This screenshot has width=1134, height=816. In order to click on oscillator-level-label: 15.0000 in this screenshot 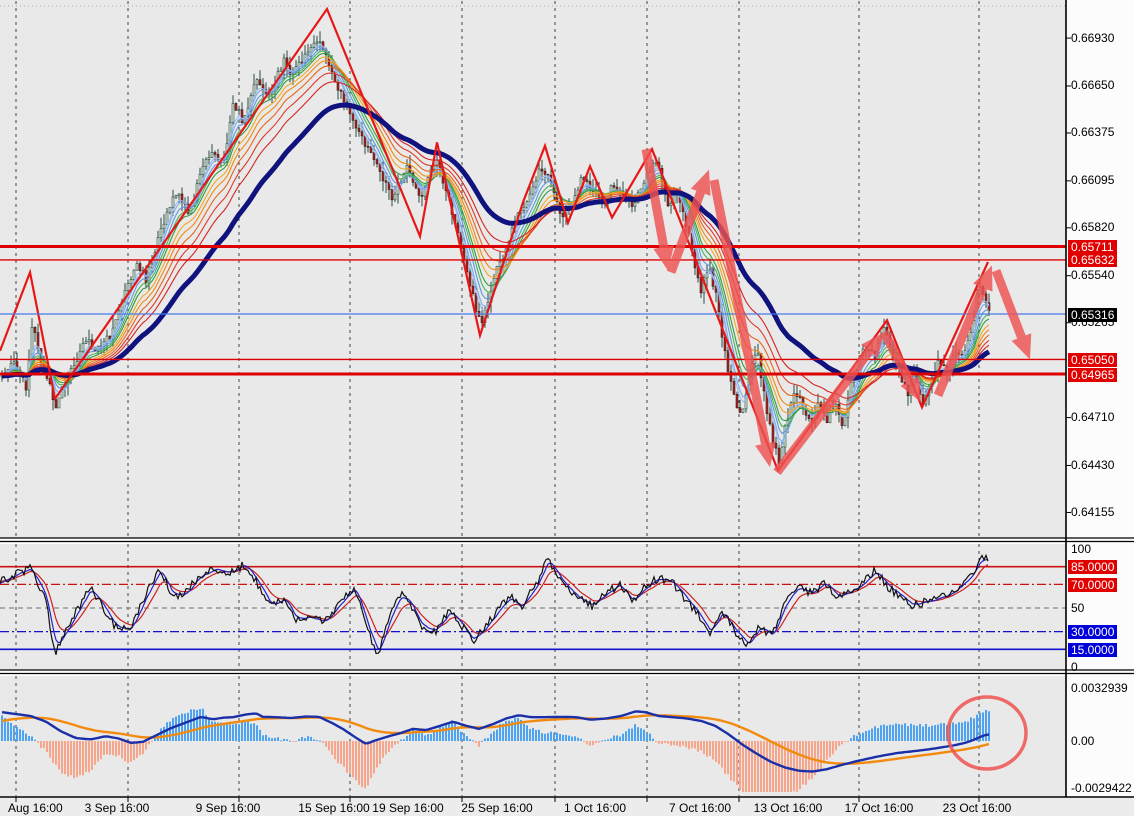, I will do `click(1093, 649)`.